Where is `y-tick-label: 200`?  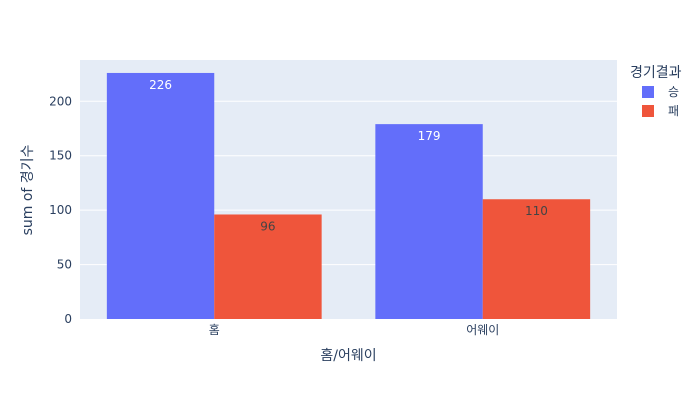 y-tick-label: 200 is located at coordinates (60, 101).